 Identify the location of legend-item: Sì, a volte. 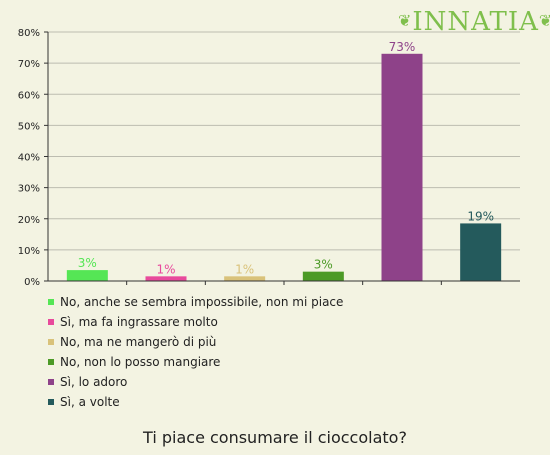
(195, 404).